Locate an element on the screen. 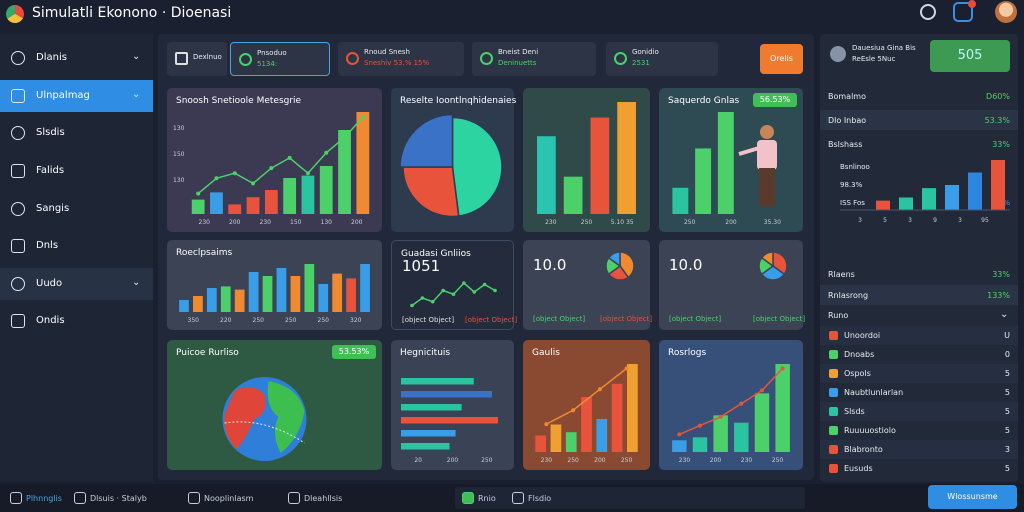 The height and width of the screenshot is (512, 1024). list-item: Eusuds 5 is located at coordinates (919, 468).